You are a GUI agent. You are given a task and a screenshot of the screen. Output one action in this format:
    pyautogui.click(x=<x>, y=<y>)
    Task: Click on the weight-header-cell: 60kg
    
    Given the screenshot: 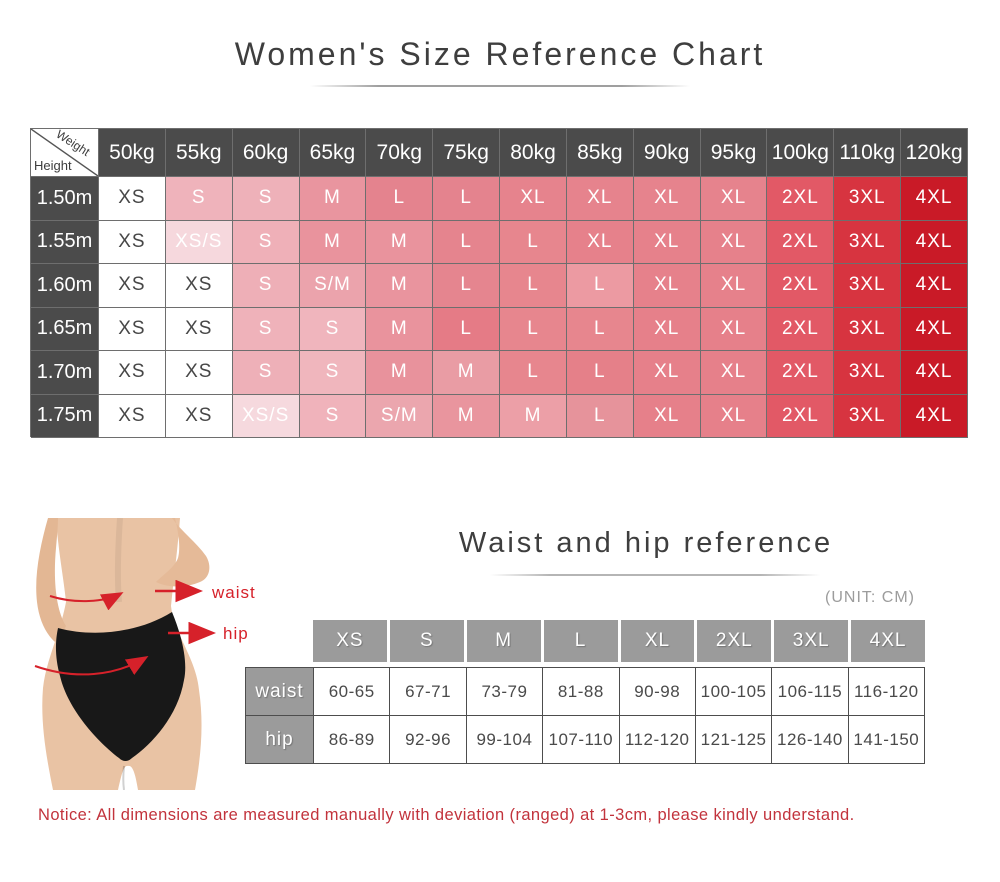 What is the action you would take?
    pyautogui.click(x=266, y=153)
    